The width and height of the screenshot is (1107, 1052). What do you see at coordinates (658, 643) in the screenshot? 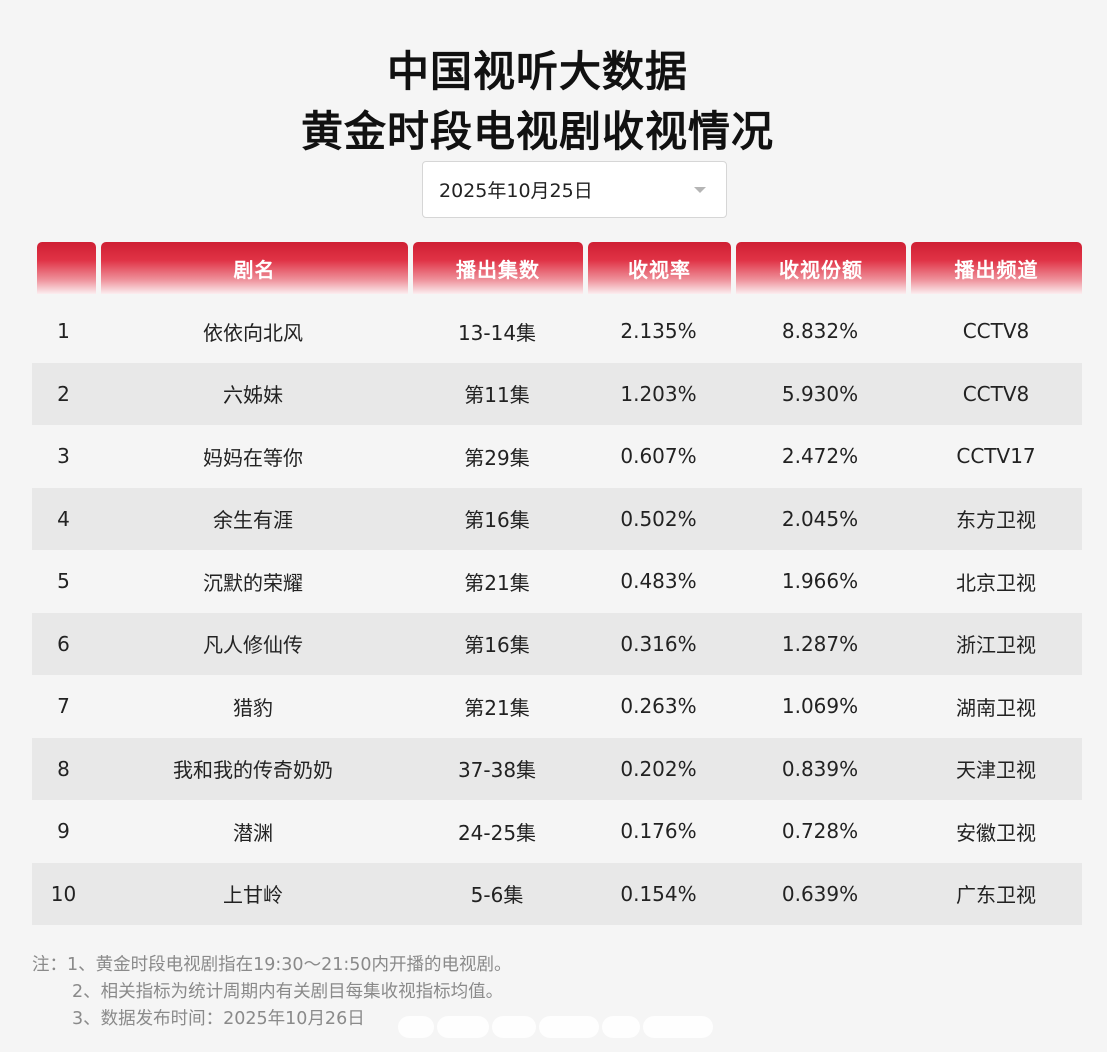
I see `rating-cell: 0.316%` at bounding box center [658, 643].